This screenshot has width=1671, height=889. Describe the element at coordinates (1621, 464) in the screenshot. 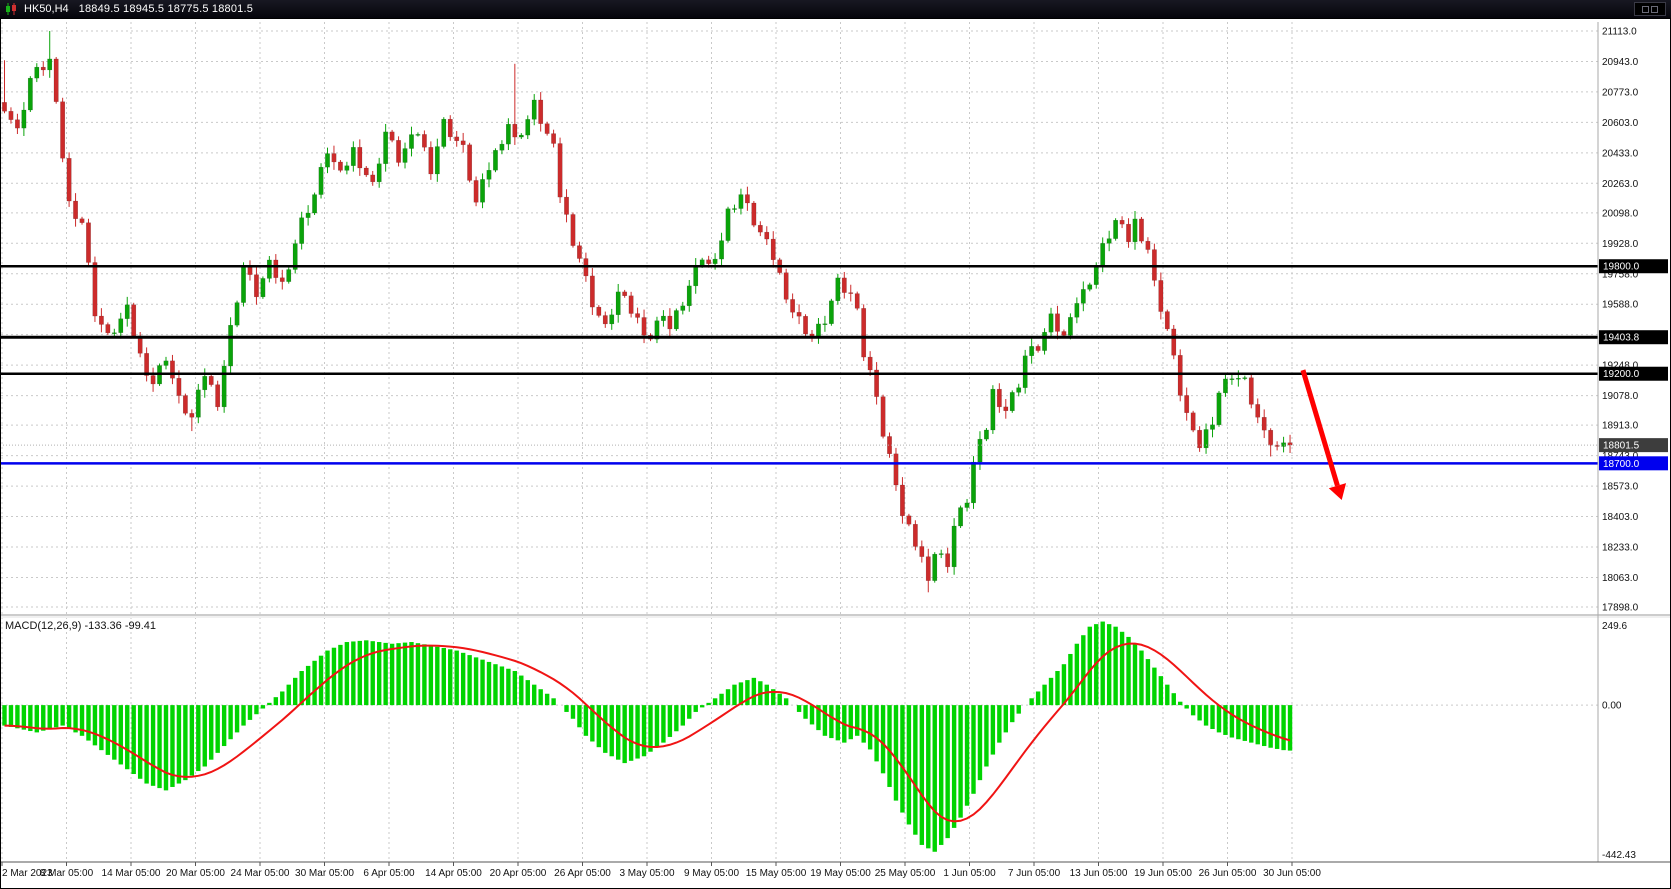

I see `svg-text: 18700.0` at that location.